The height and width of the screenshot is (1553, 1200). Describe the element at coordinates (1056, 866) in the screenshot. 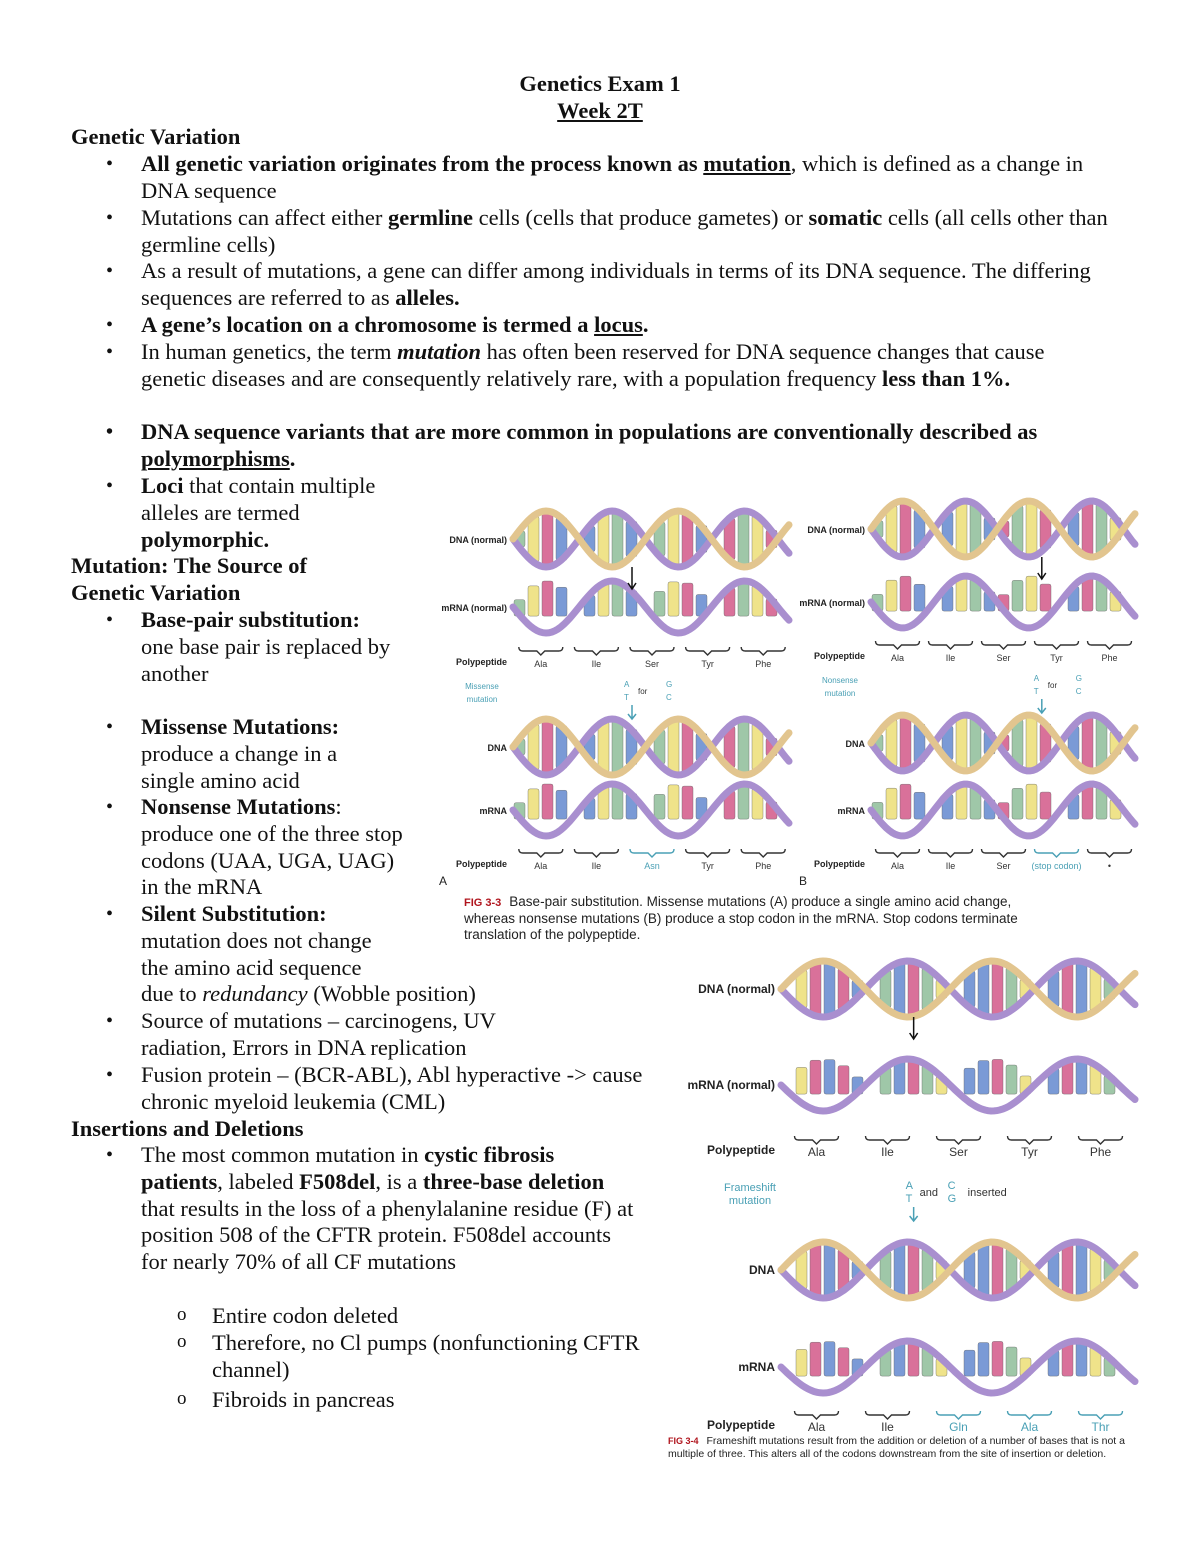

I see `amino-acid-label: (stop codon)` at that location.